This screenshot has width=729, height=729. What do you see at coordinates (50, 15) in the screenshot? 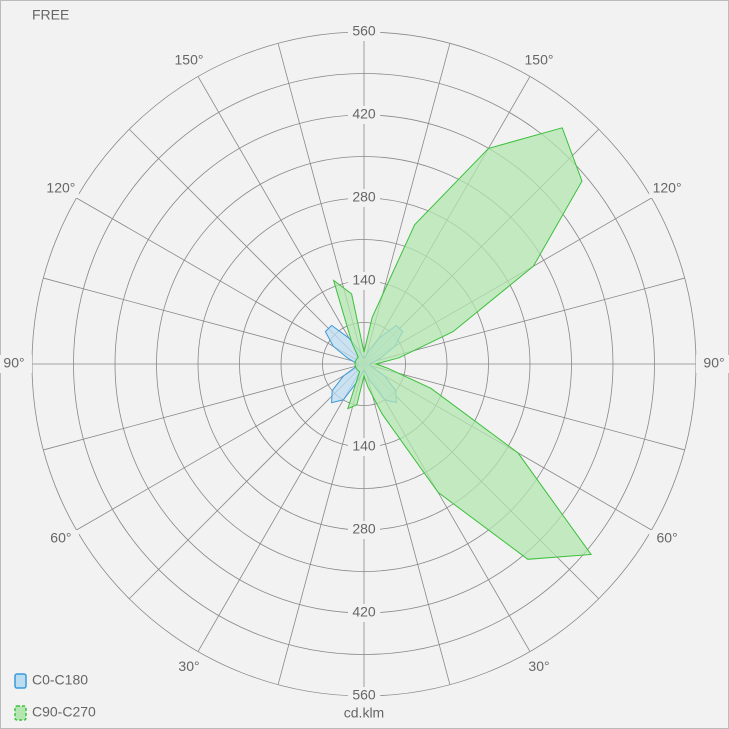
I see `chart-title: FREE` at bounding box center [50, 15].